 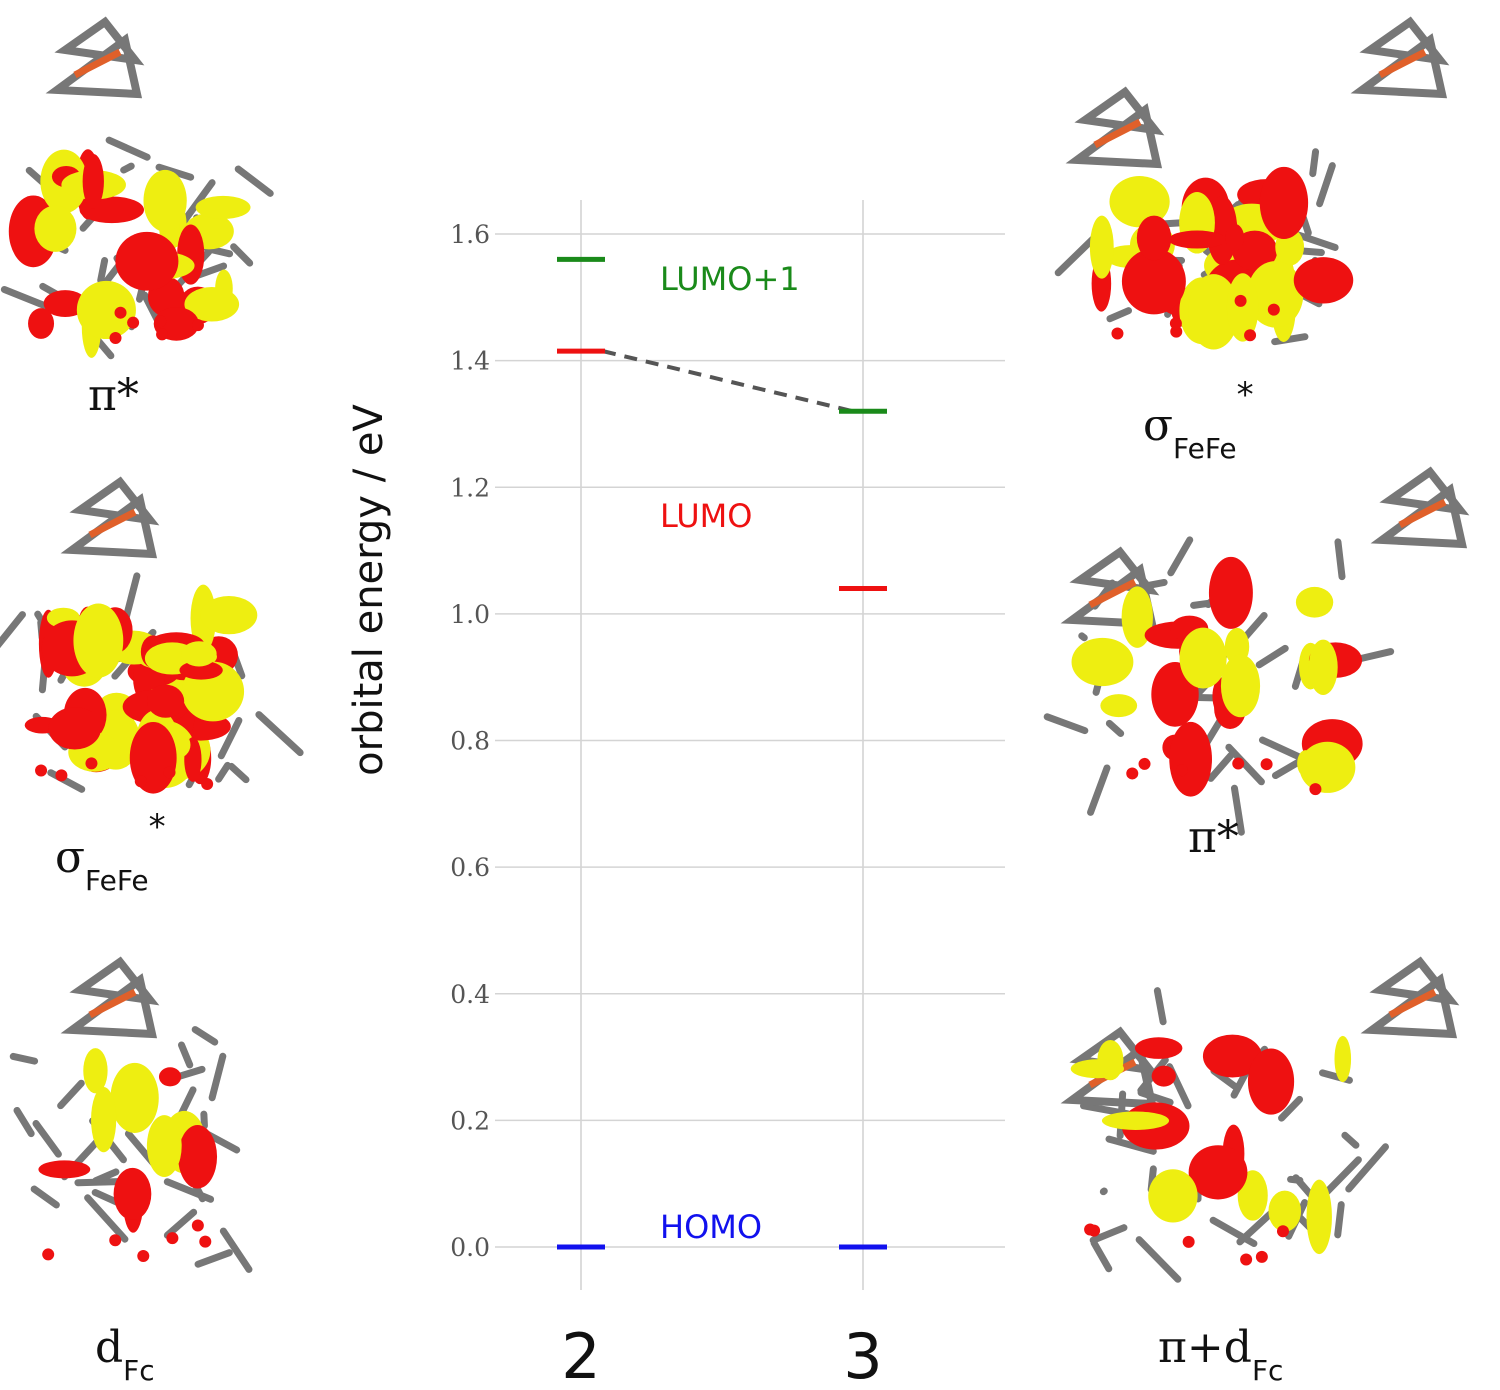 I want to click on orbital-label: π*, so click(x=1213, y=837).